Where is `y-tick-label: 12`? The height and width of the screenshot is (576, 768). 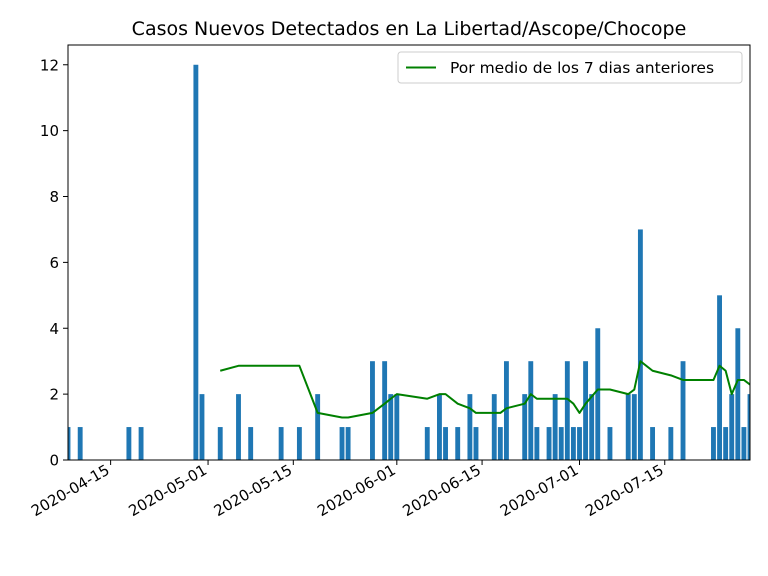 y-tick-label: 12 is located at coordinates (49, 65).